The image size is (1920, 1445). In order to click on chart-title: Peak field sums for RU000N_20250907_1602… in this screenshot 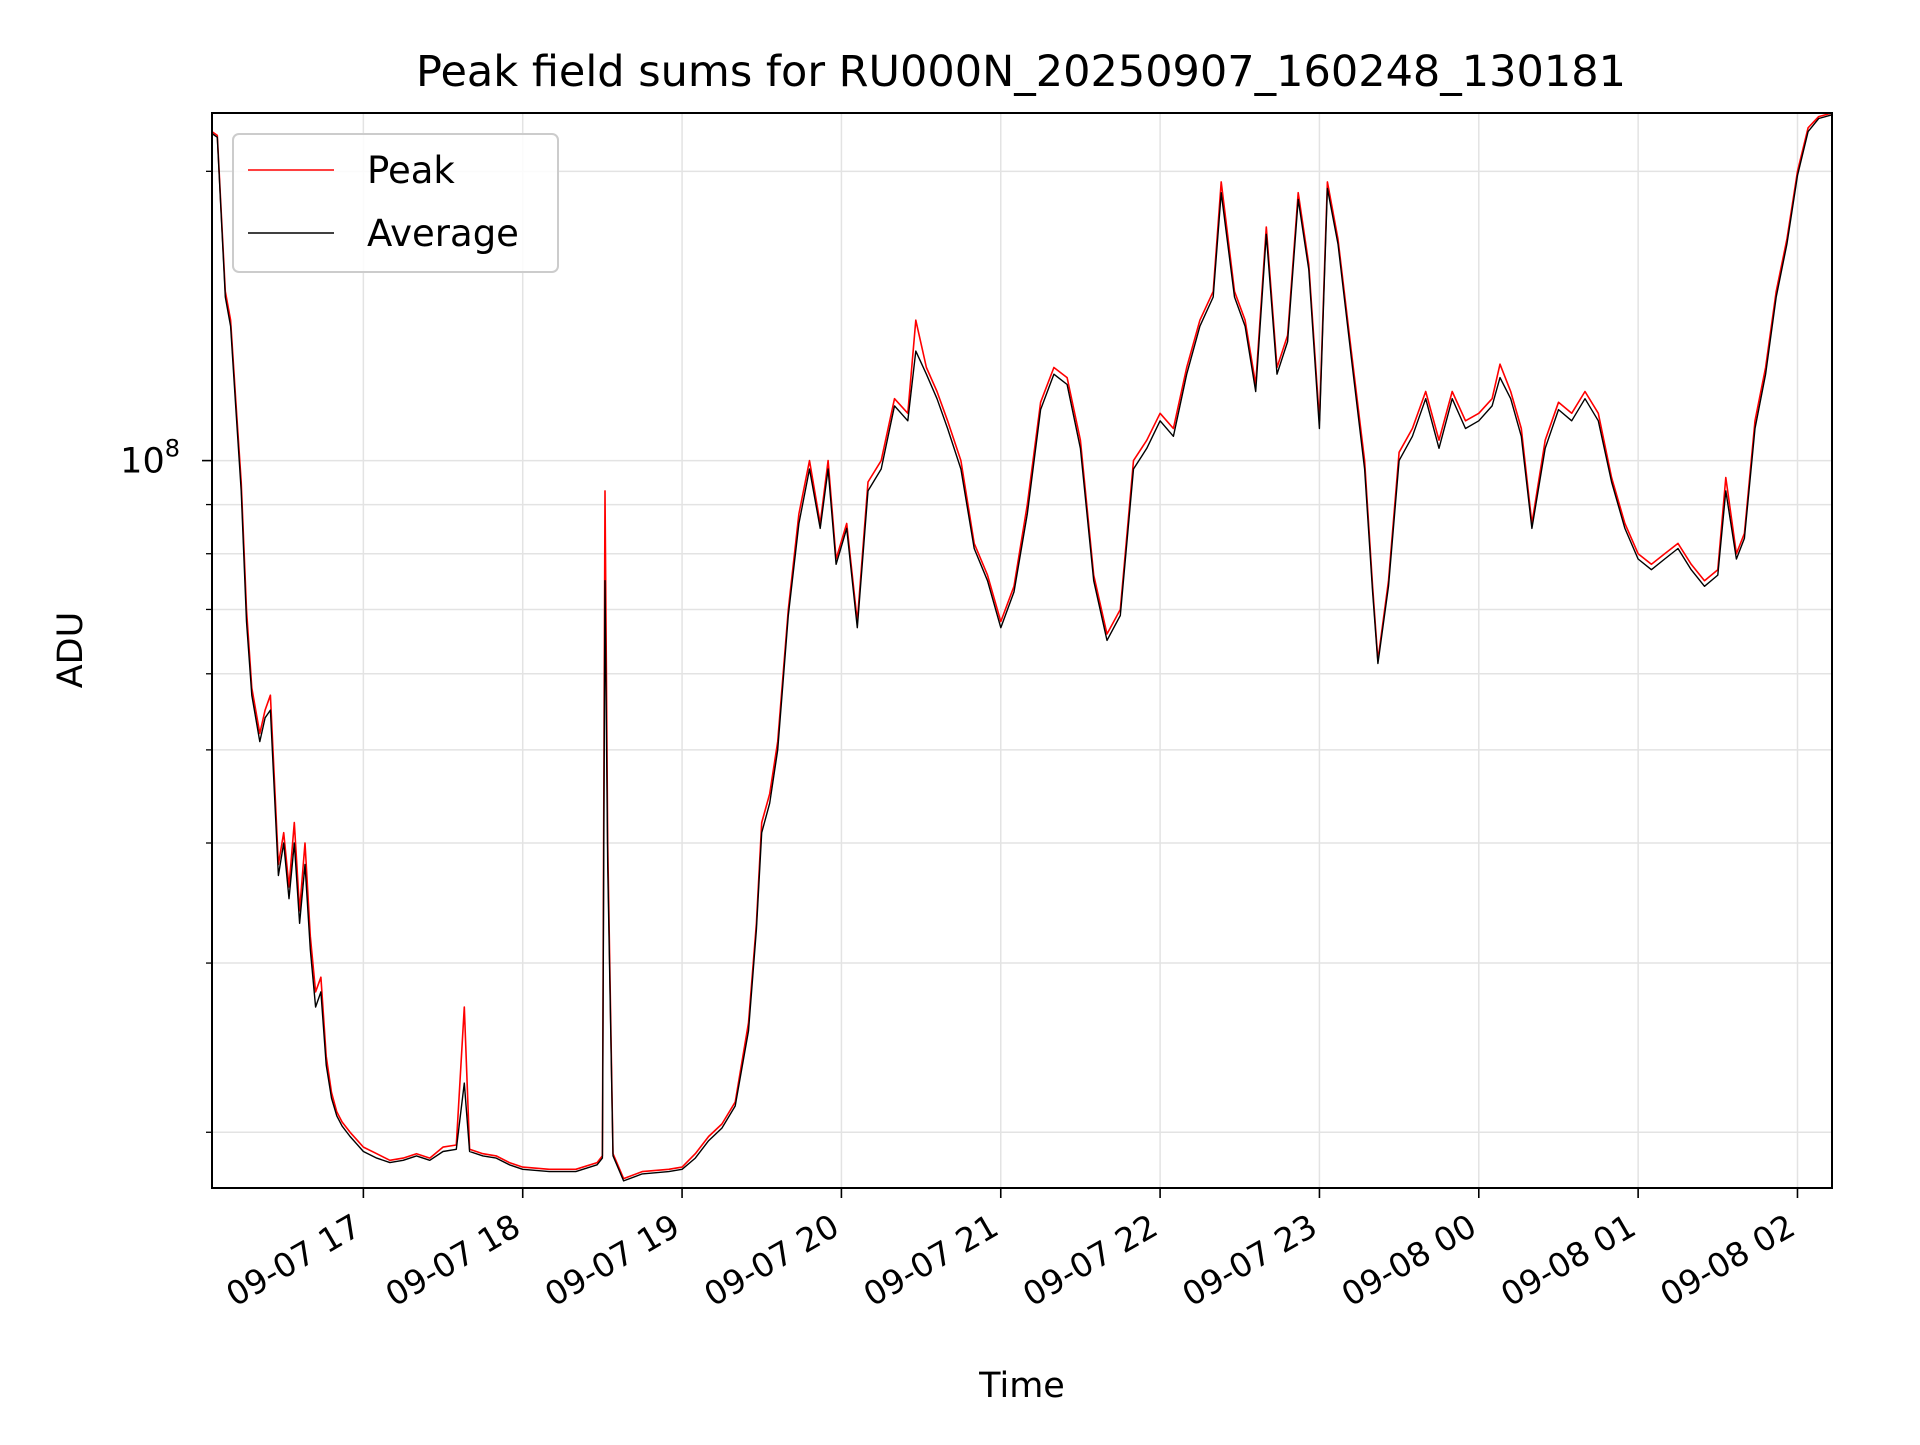, I will do `click(1021, 72)`.